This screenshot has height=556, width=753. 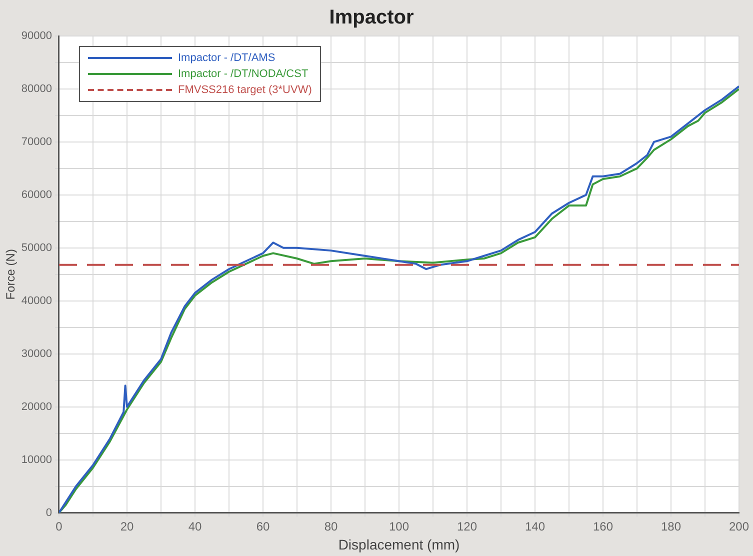 I want to click on y-tick-label: 70000, so click(x=36, y=142).